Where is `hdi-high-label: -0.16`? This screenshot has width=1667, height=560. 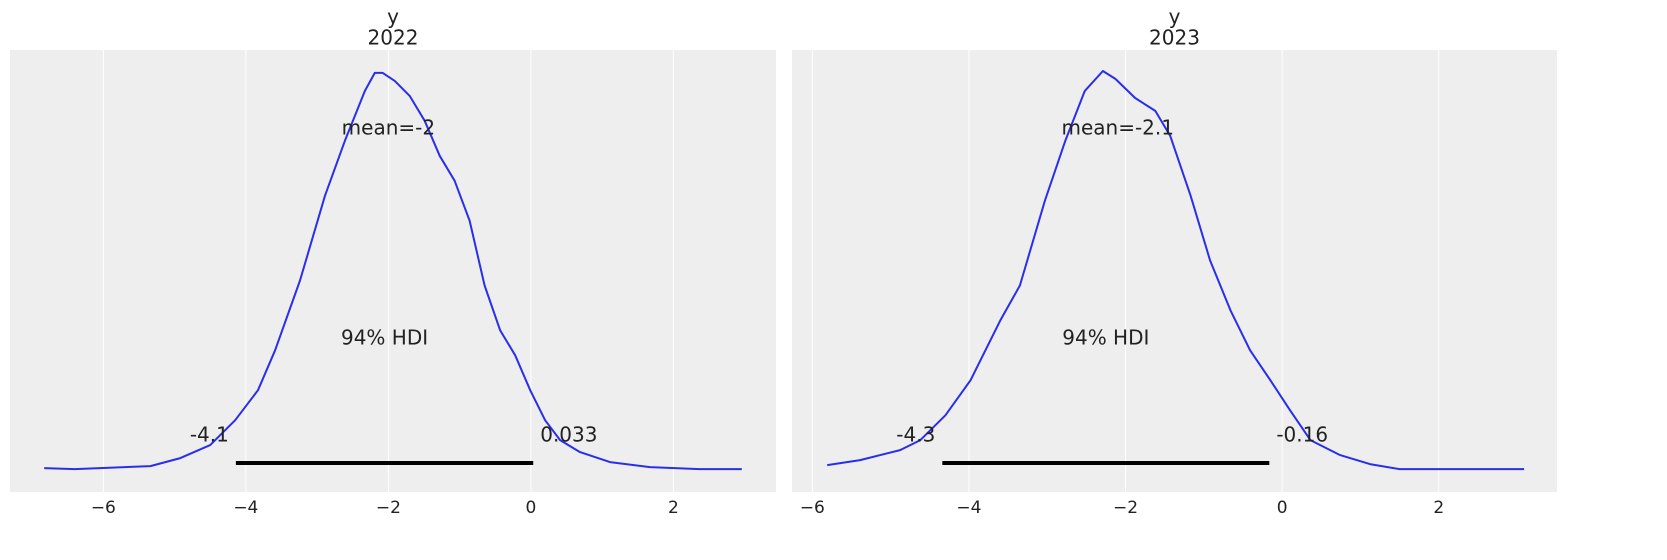 hdi-high-label: -0.16 is located at coordinates (1302, 435).